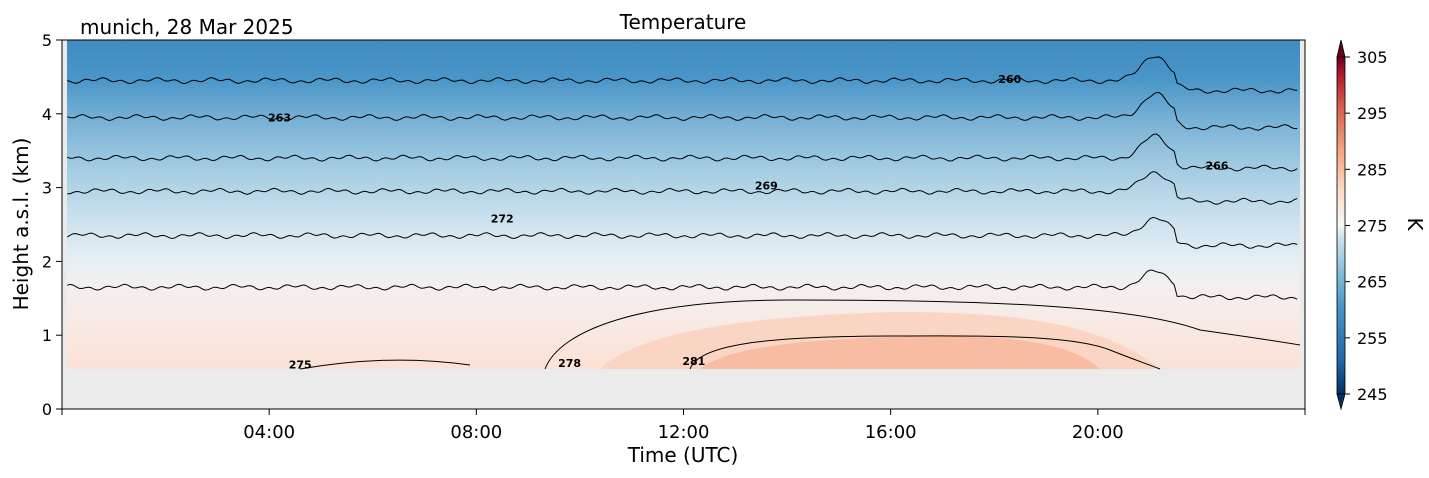 The image size is (1429, 478). I want to click on contour-label-269: 269, so click(766, 185).